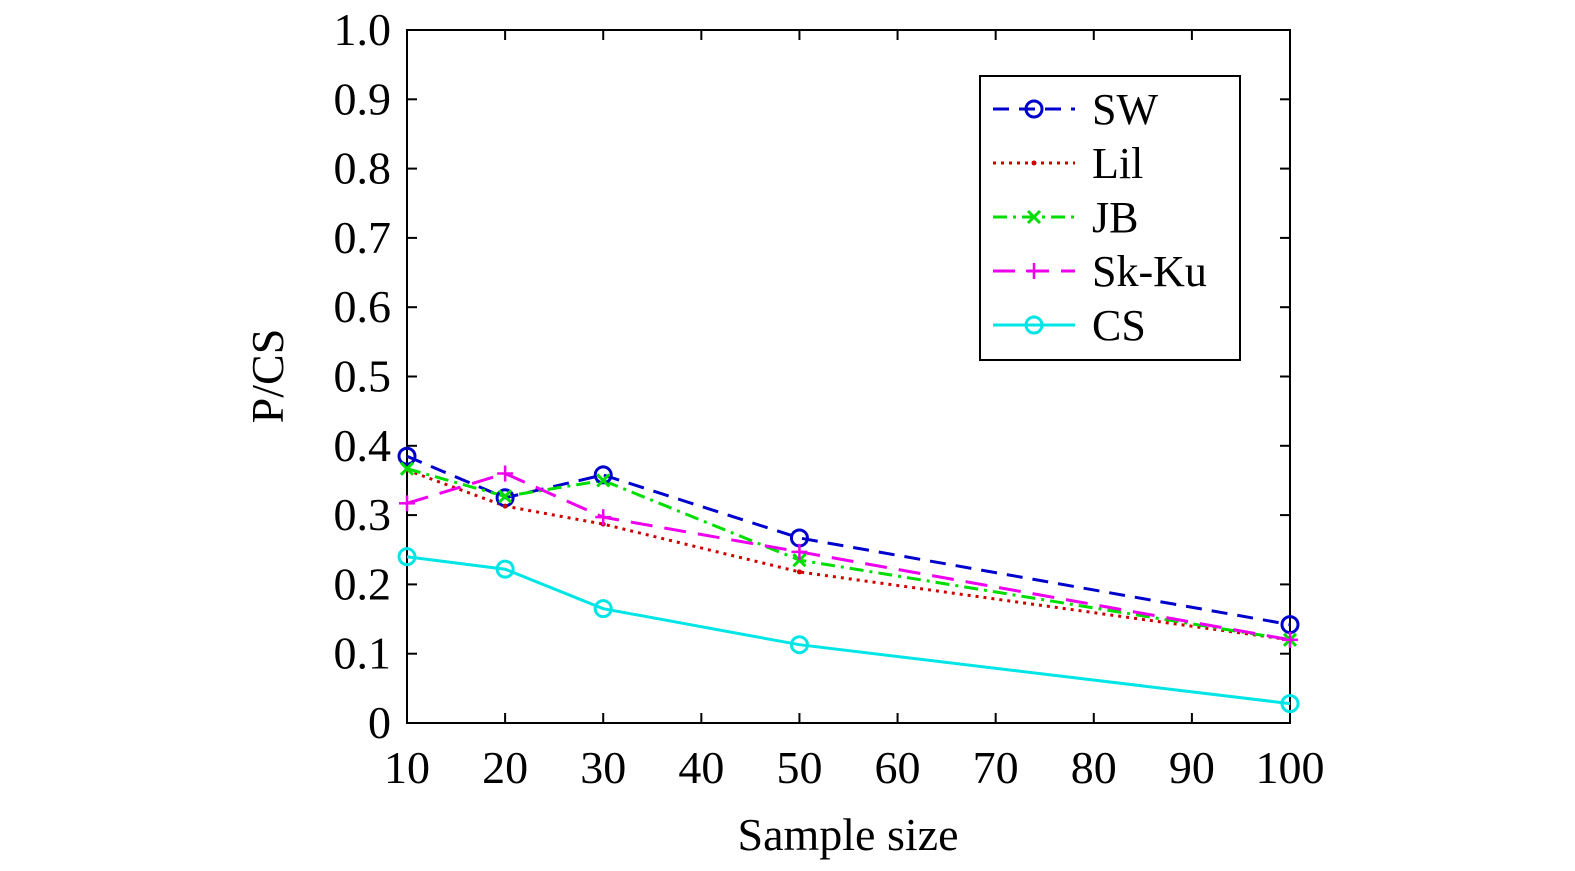 Image resolution: width=1575 pixels, height=871 pixels. What do you see at coordinates (363, 583) in the screenshot?
I see `y-tick-label-2: 0.2` at bounding box center [363, 583].